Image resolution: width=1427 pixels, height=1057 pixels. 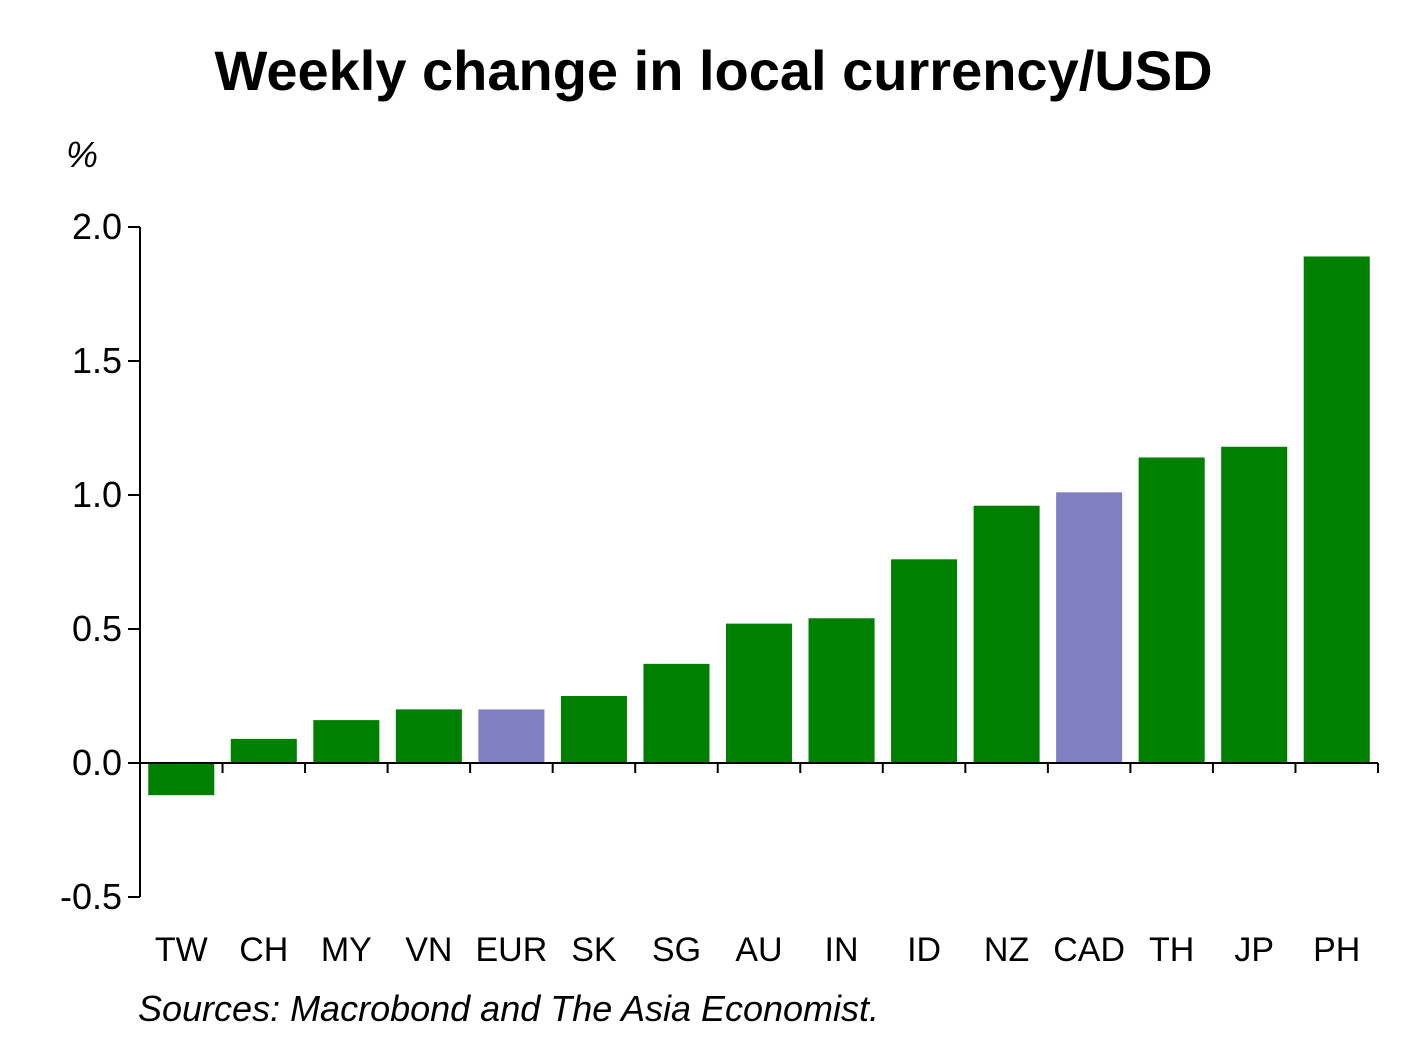 I want to click on y-tick-label: 0.5, so click(x=97, y=628).